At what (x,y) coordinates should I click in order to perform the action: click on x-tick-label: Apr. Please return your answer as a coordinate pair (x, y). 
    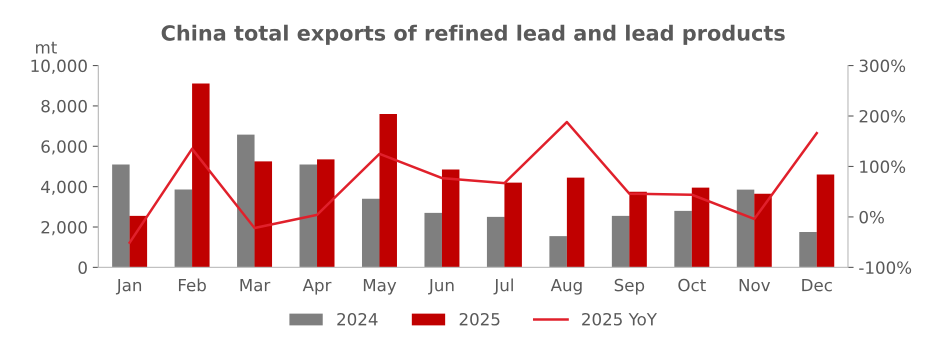
    Looking at the image, I should click on (317, 287).